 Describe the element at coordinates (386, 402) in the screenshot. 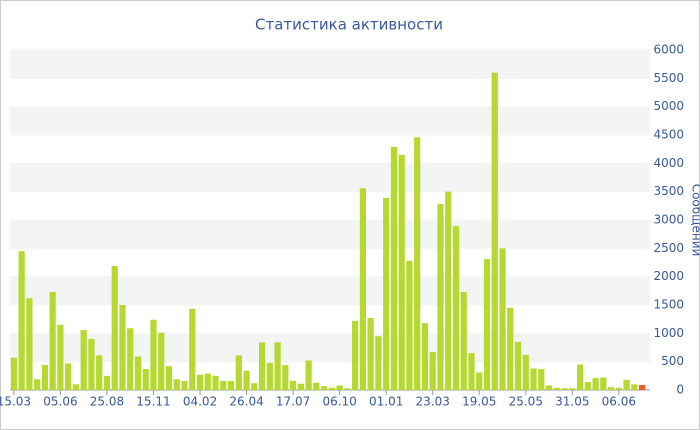

I see `x-tick-label: 01.01` at that location.